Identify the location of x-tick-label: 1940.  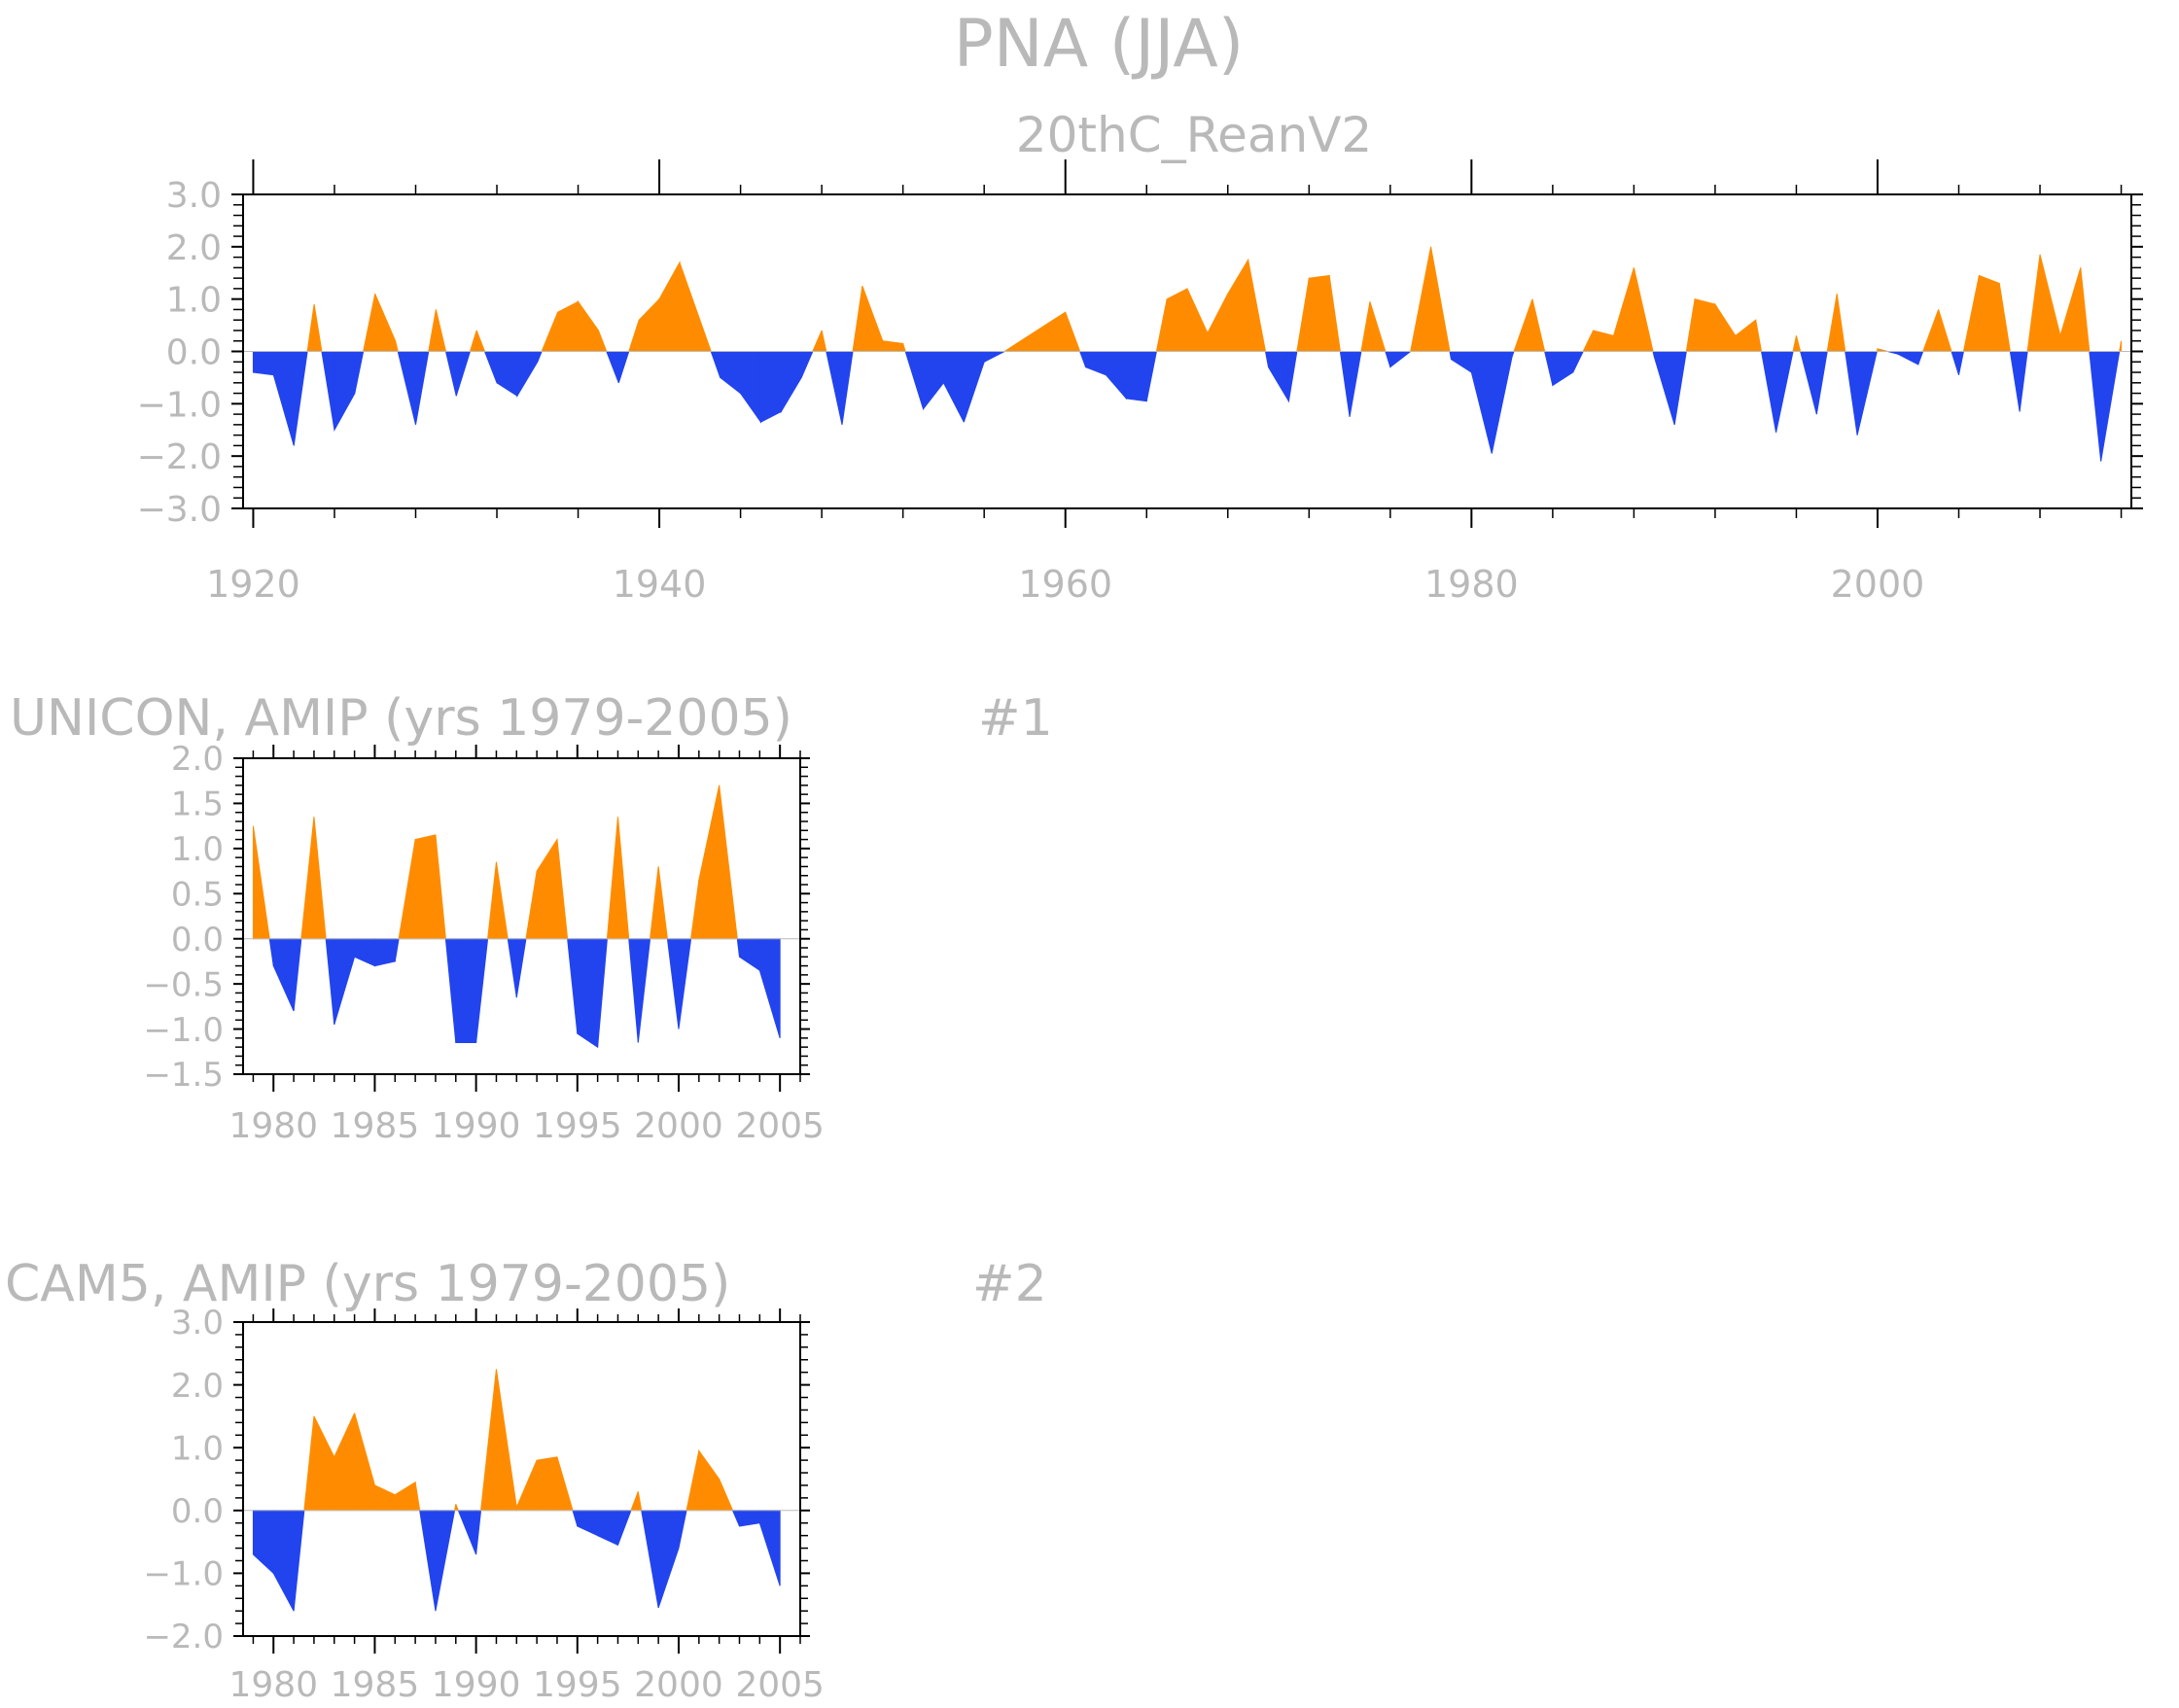
(660, 584).